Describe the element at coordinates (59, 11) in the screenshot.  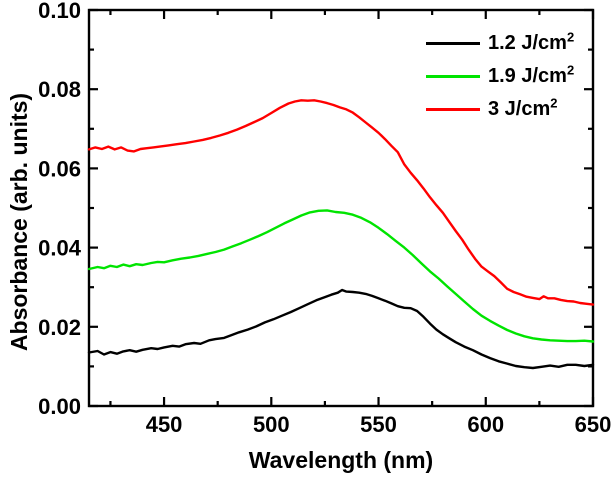
I see `y-tick-label: 0.10` at that location.